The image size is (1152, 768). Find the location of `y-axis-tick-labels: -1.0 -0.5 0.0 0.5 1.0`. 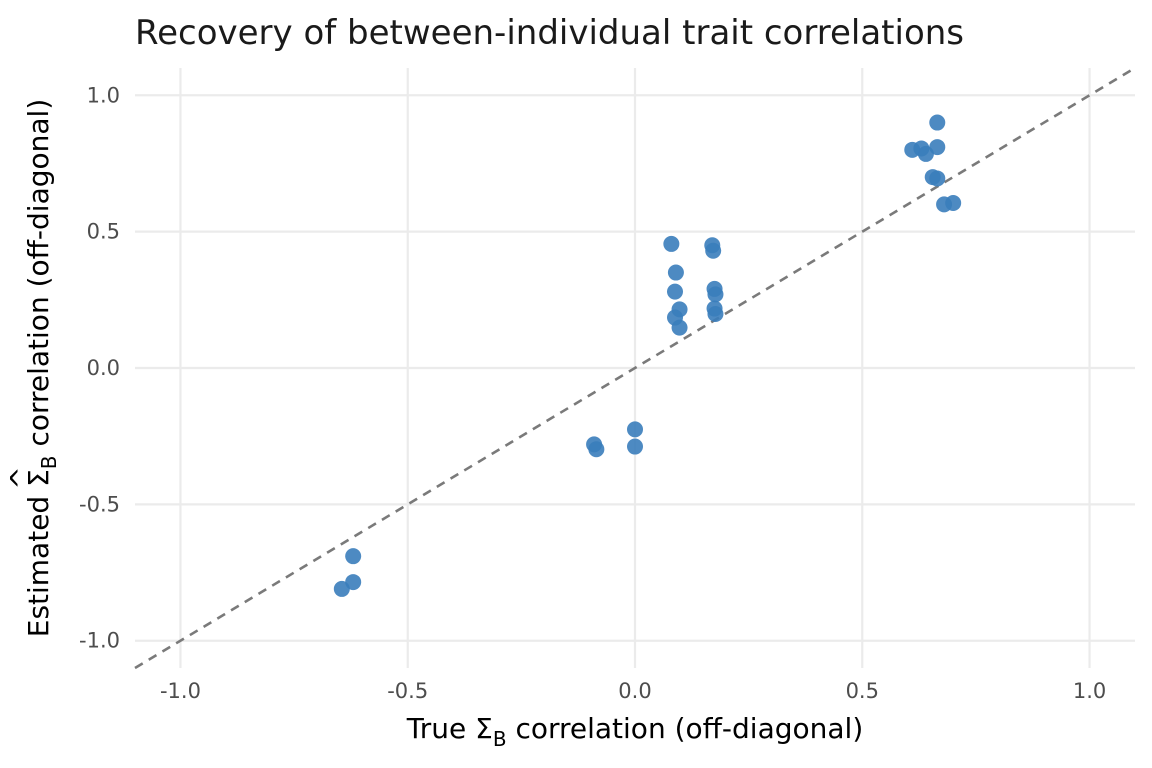

y-axis-tick-labels: -1.0 -0.5 0.0 0.5 1.0 is located at coordinates (99, 367).